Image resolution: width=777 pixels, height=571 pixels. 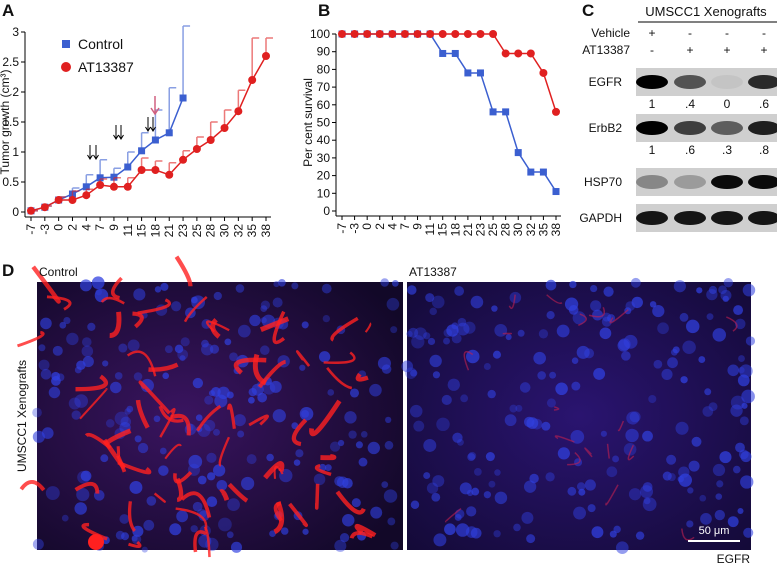 I want to click on row-label: AT13387, so click(x=606, y=50).